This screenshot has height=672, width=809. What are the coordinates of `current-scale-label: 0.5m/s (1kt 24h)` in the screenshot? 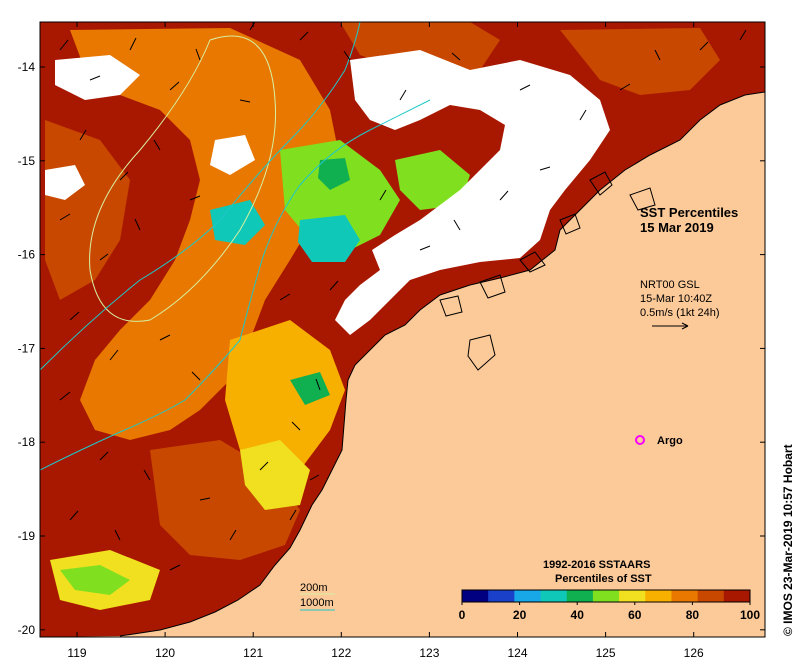 It's located at (679, 313).